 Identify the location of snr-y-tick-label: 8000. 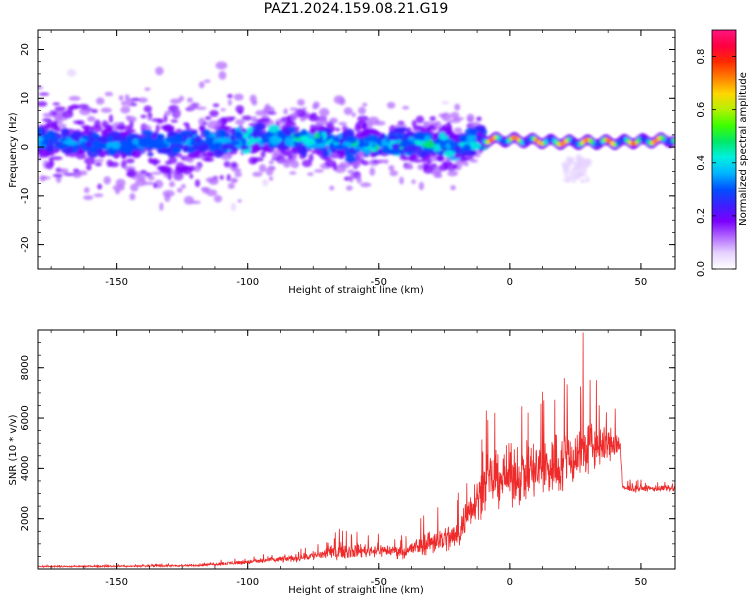
(25, 367).